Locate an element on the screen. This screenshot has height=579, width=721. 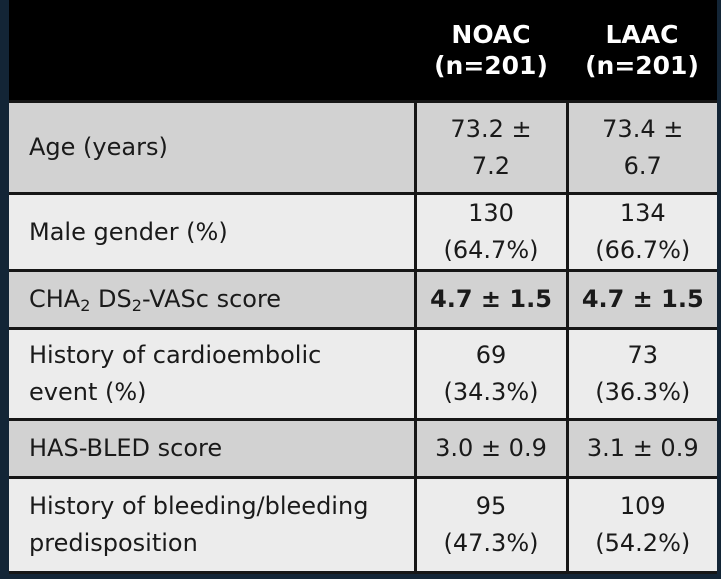
noac-value: 73.2 ± 7.2 is located at coordinates (492, 148).